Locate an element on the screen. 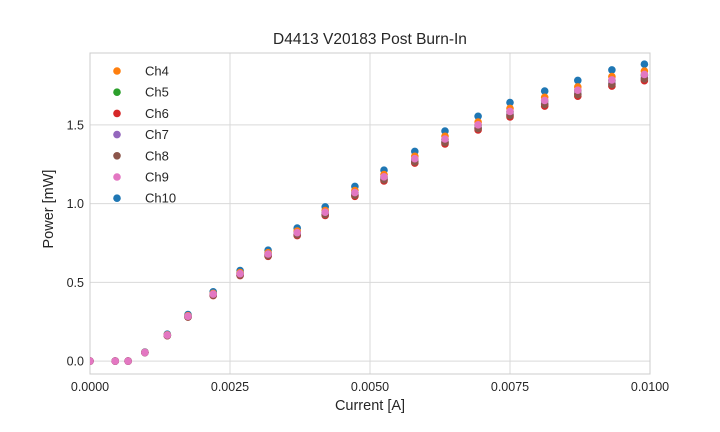 Image resolution: width=720 pixels, height=432 pixels. y-tick-label: 0.0 is located at coordinates (75, 362).